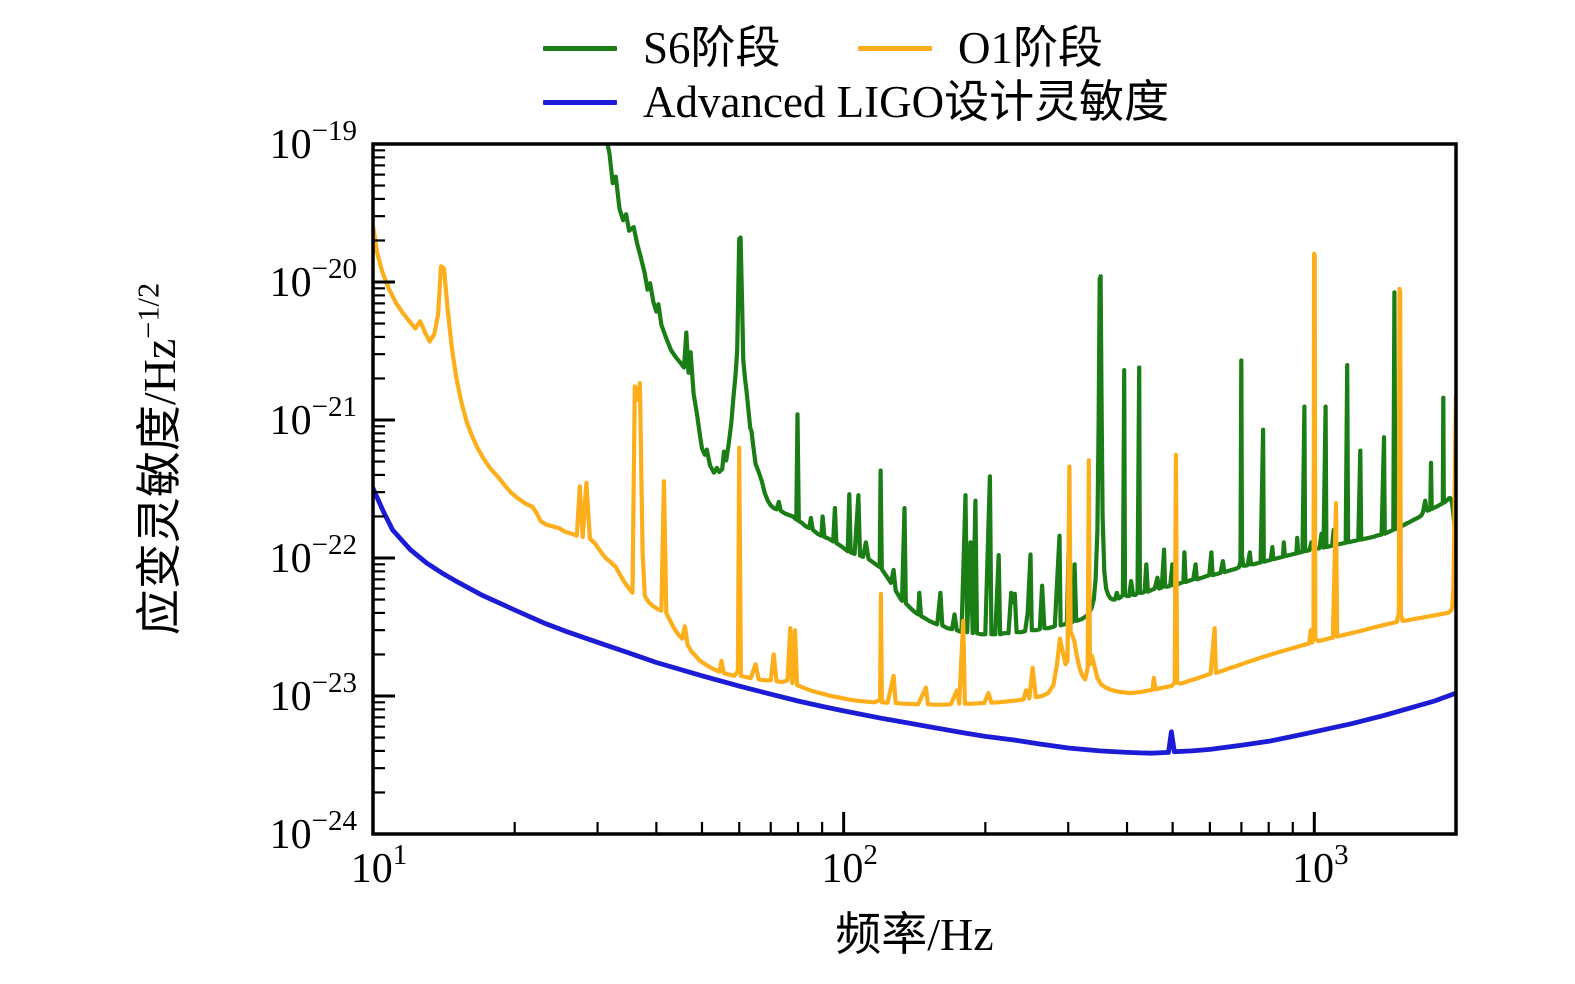 The height and width of the screenshot is (984, 1575). Describe the element at coordinates (580, 48) in the screenshot. I see `legend-line-s6-swatch` at that location.